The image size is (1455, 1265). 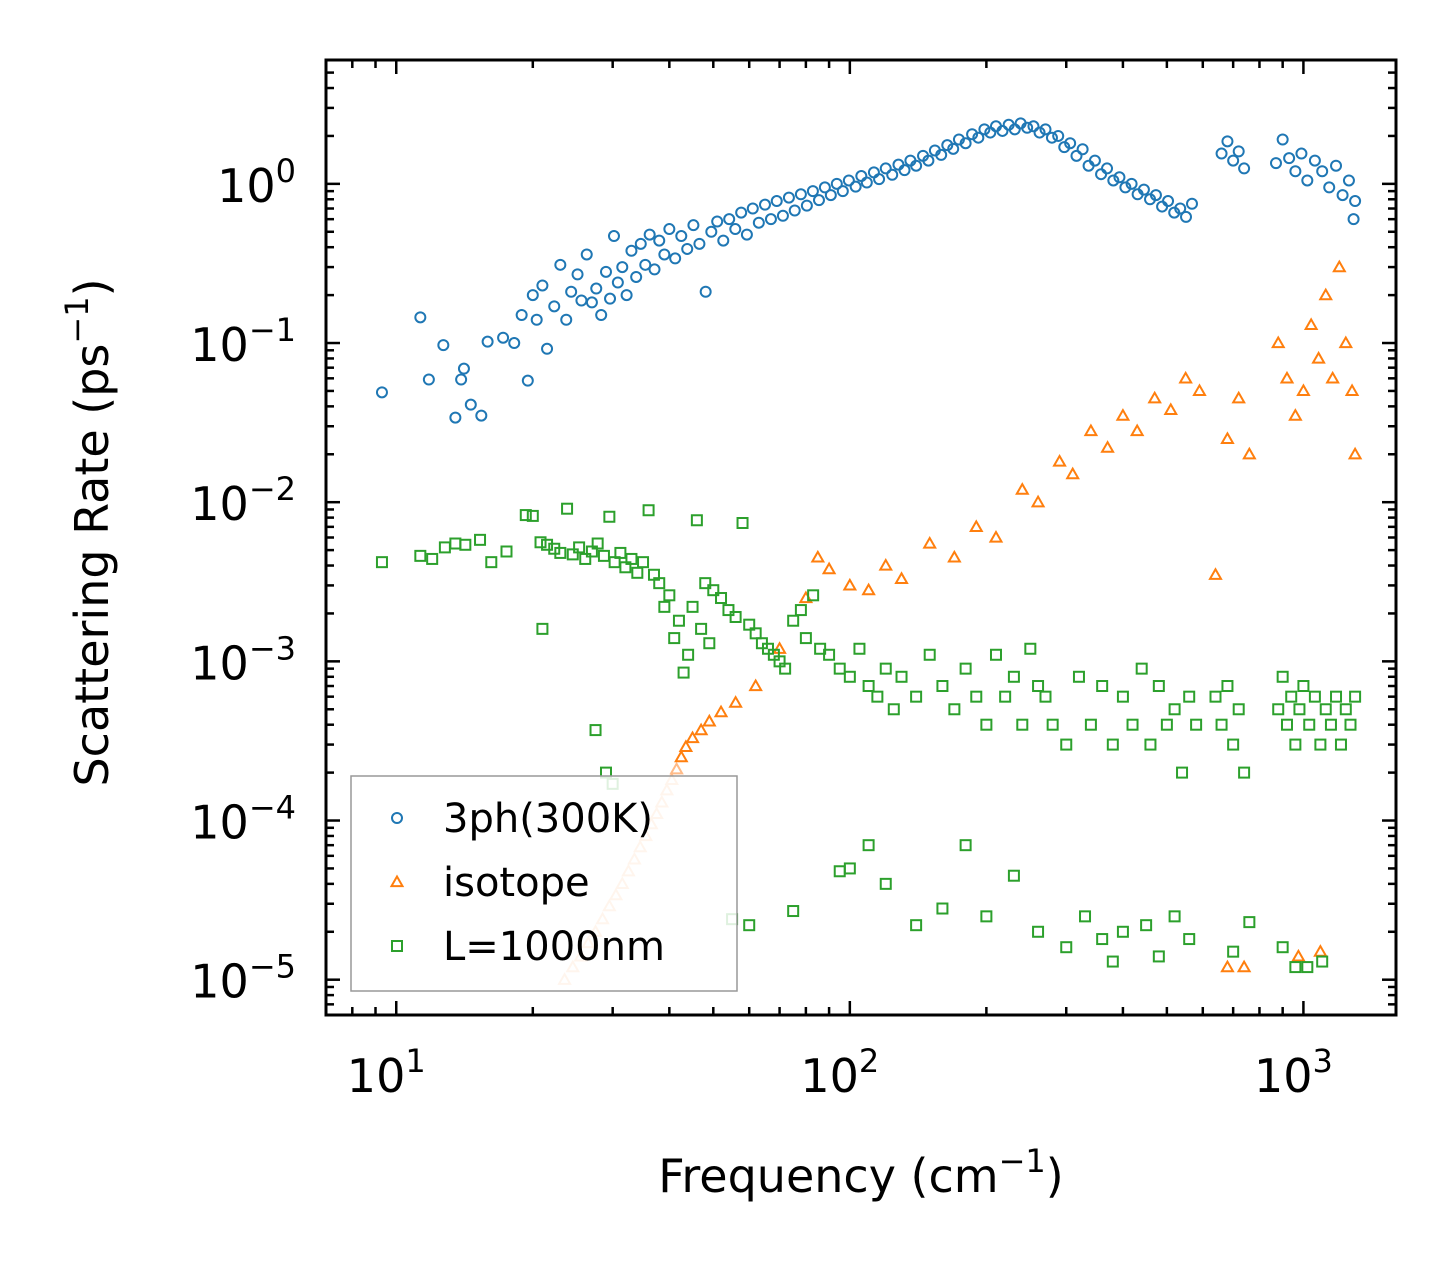 What do you see at coordinates (243, 500) in the screenshot?
I see `y-tick-label-2: 10⁻²` at bounding box center [243, 500].